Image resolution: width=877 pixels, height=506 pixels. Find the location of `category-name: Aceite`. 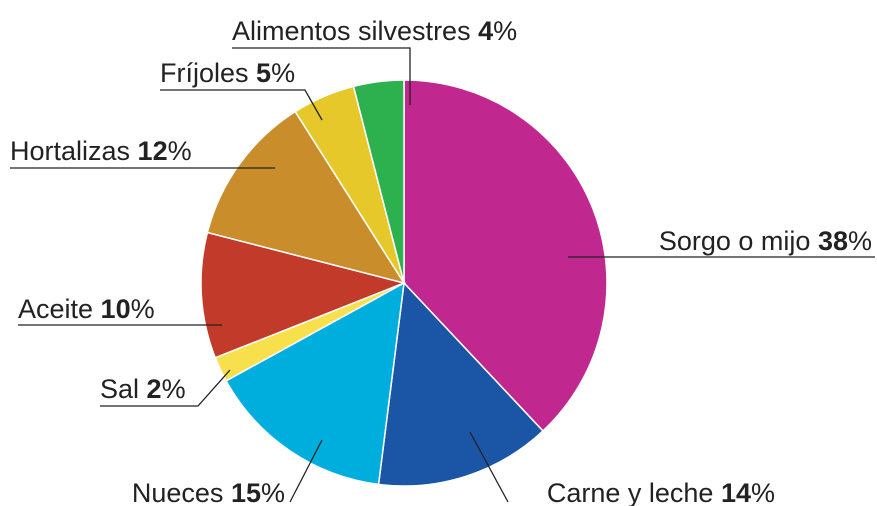

category-name: Aceite is located at coordinates (59, 309).